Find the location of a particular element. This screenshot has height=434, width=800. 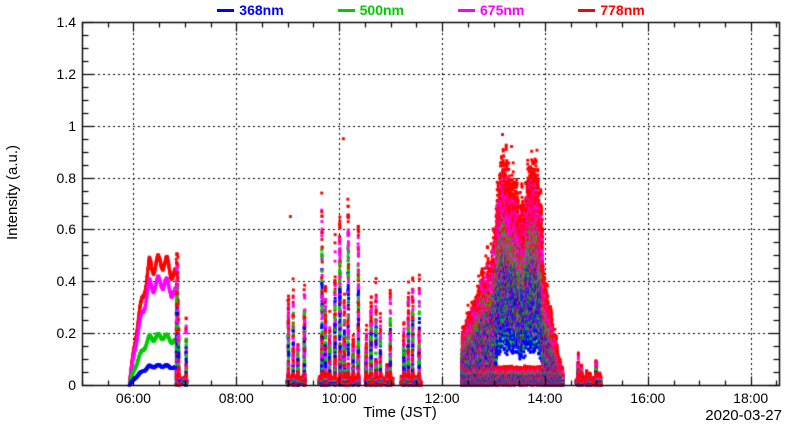

y-axis-title: Intensity (a.u.) is located at coordinates (13, 192).